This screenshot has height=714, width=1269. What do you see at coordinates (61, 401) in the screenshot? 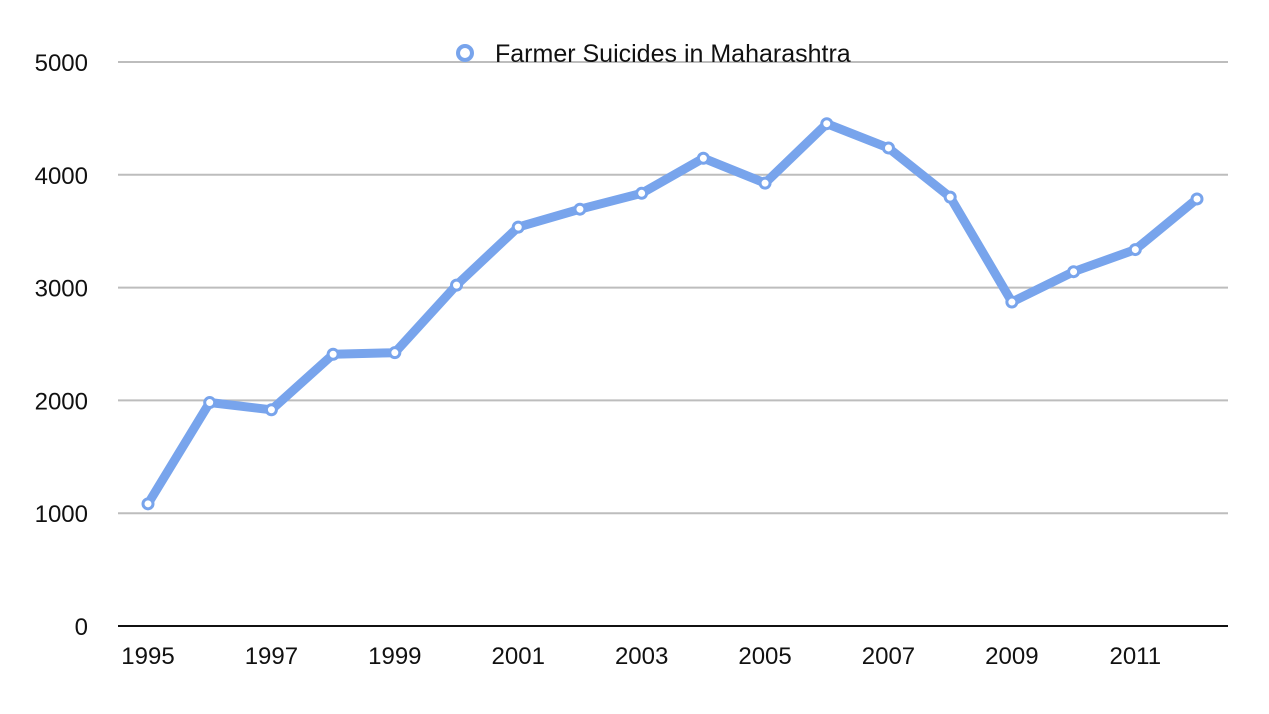
I see `y-tick-label: 2000` at bounding box center [61, 401].